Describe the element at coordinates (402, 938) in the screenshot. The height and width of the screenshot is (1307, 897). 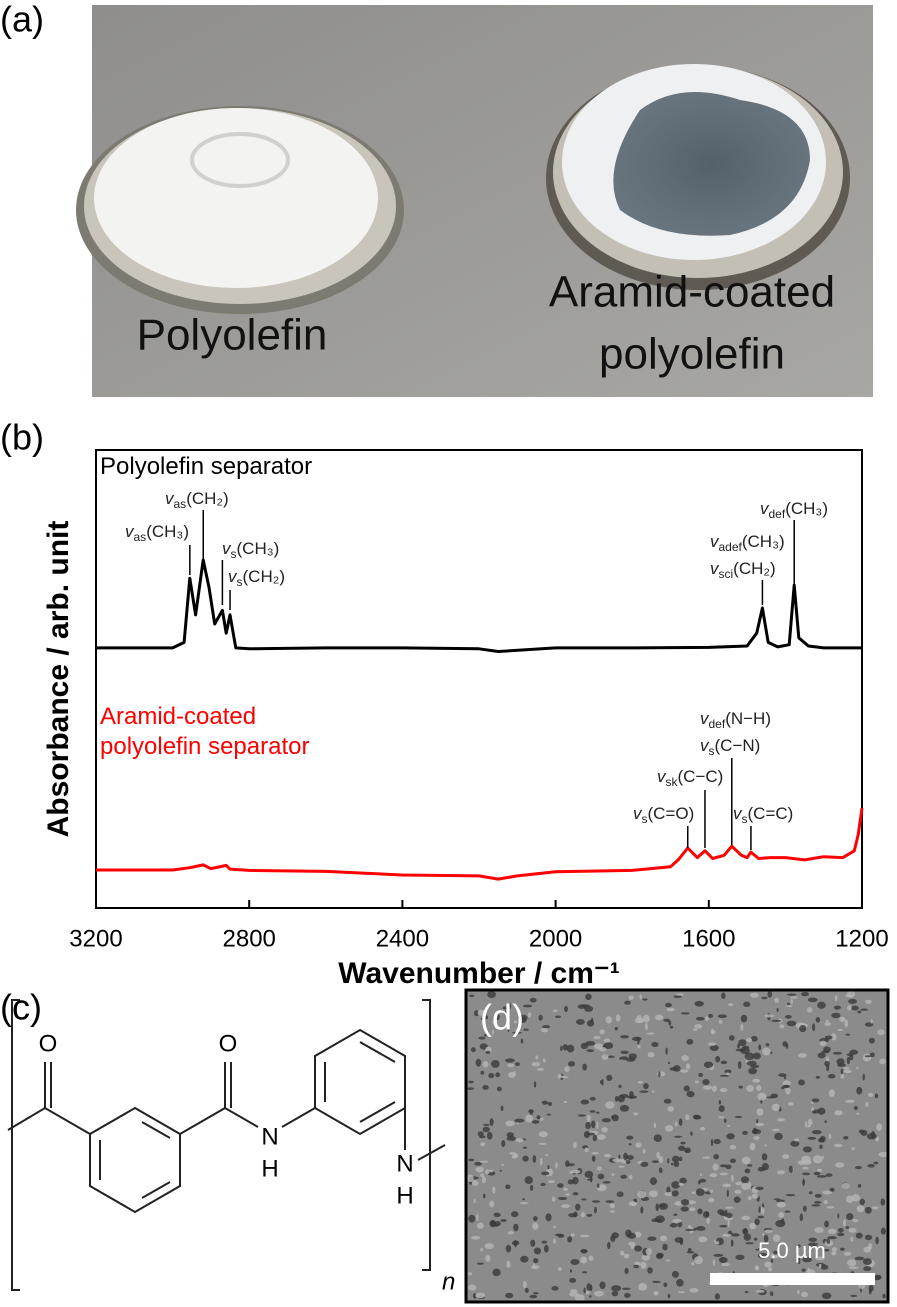
I see `x-tick-label: 2400` at that location.